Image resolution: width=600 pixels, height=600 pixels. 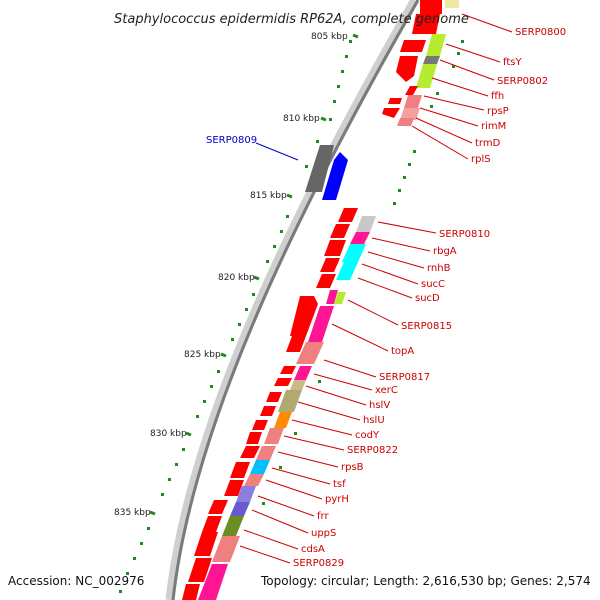 I want to click on gene-block-rpsB, so click(x=266, y=453).